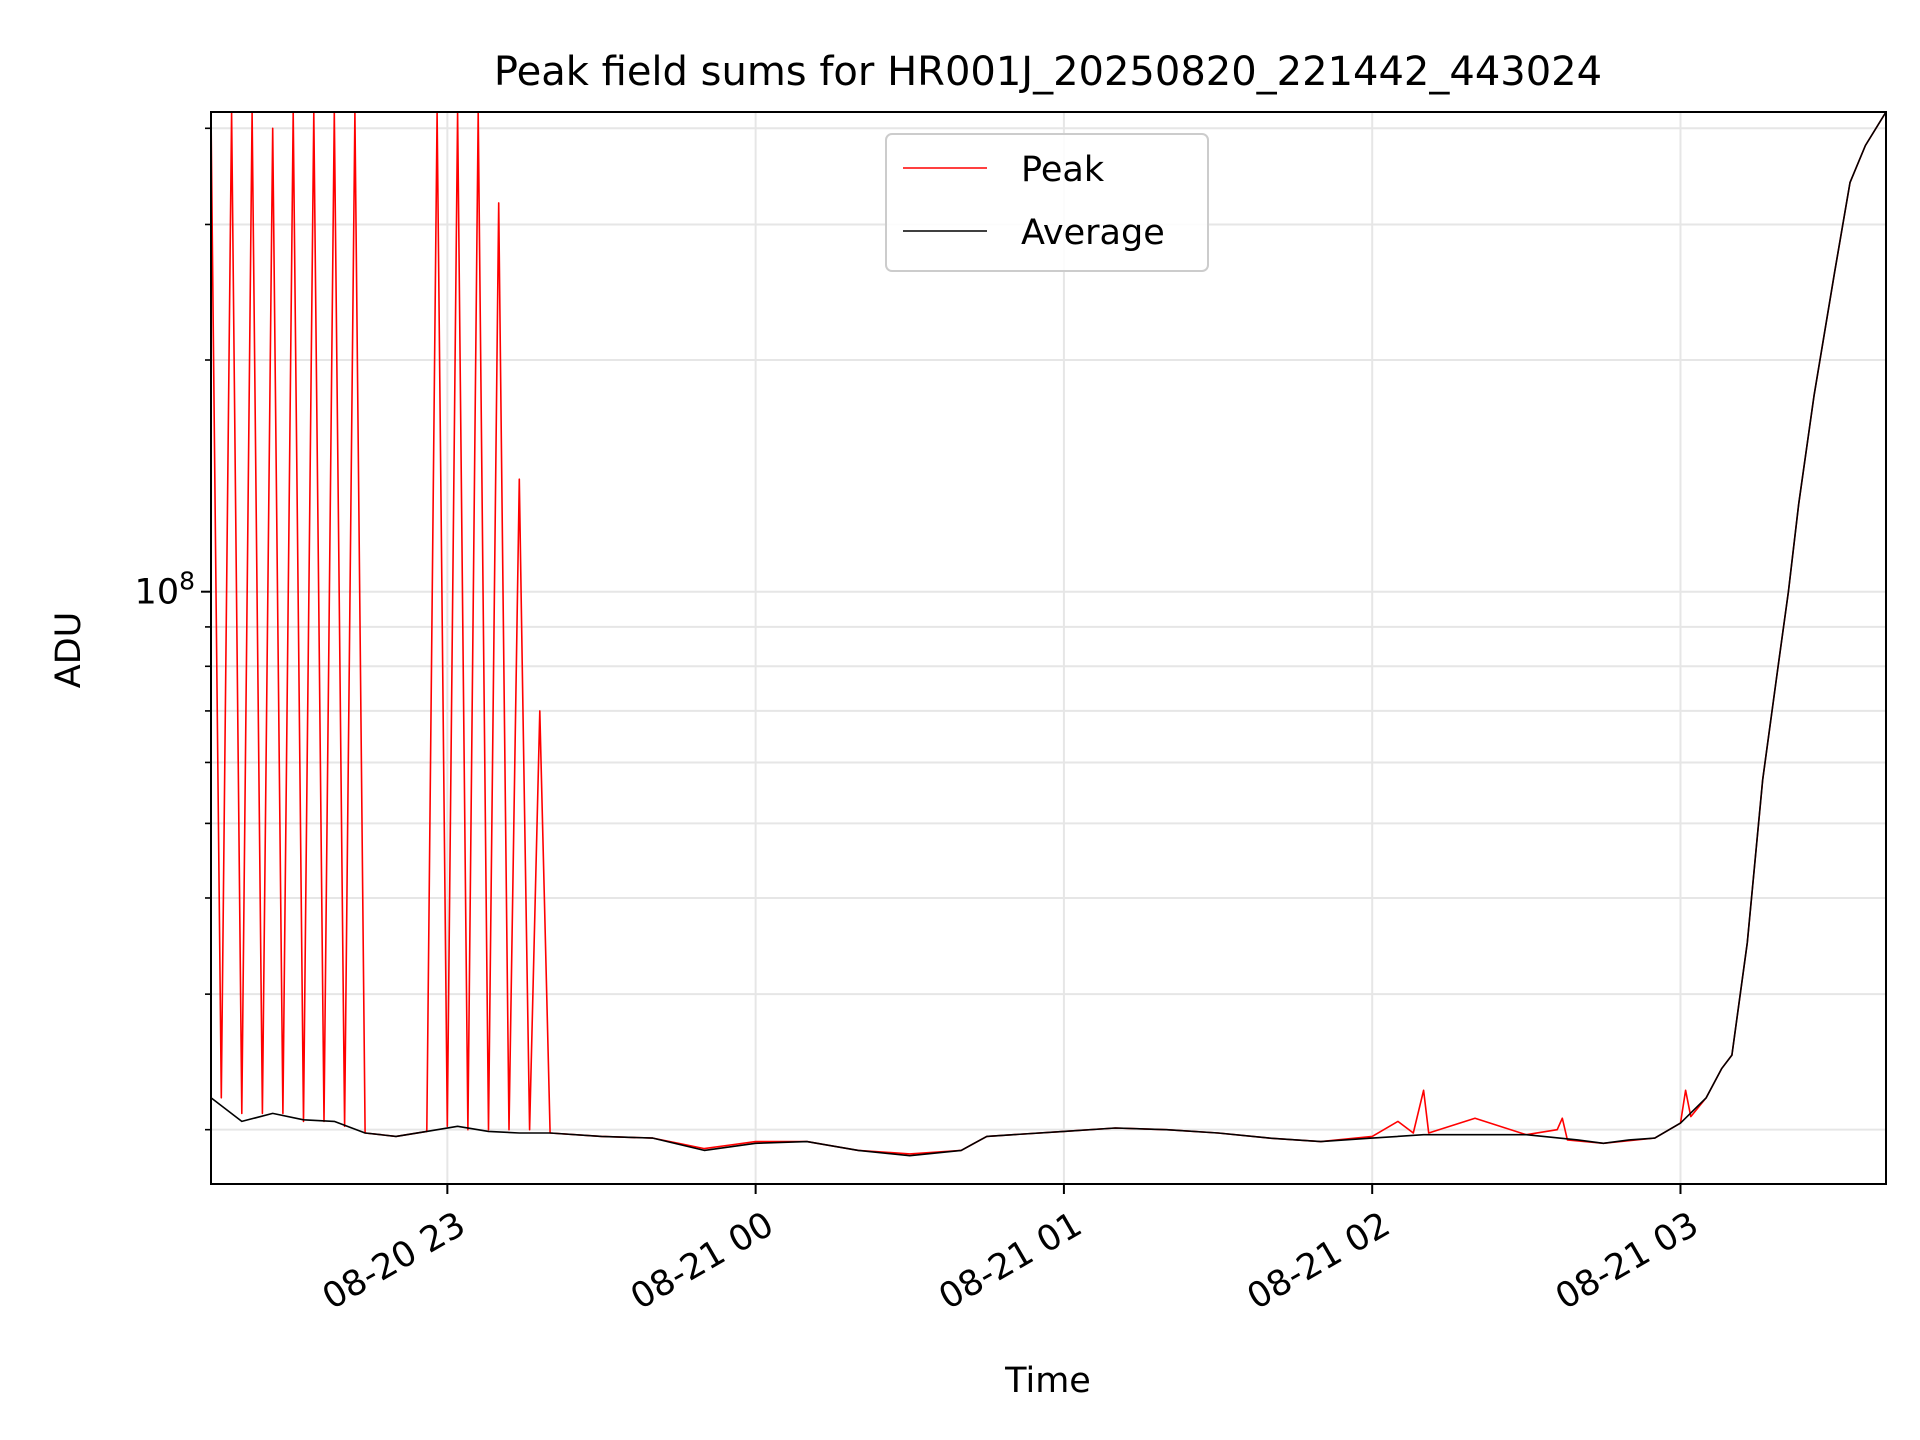 This screenshot has height=1440, width=1920. I want to click on legend: Peak Average, so click(1047, 202).